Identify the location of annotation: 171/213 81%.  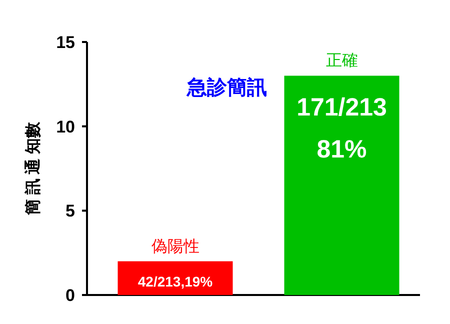
(341, 129).